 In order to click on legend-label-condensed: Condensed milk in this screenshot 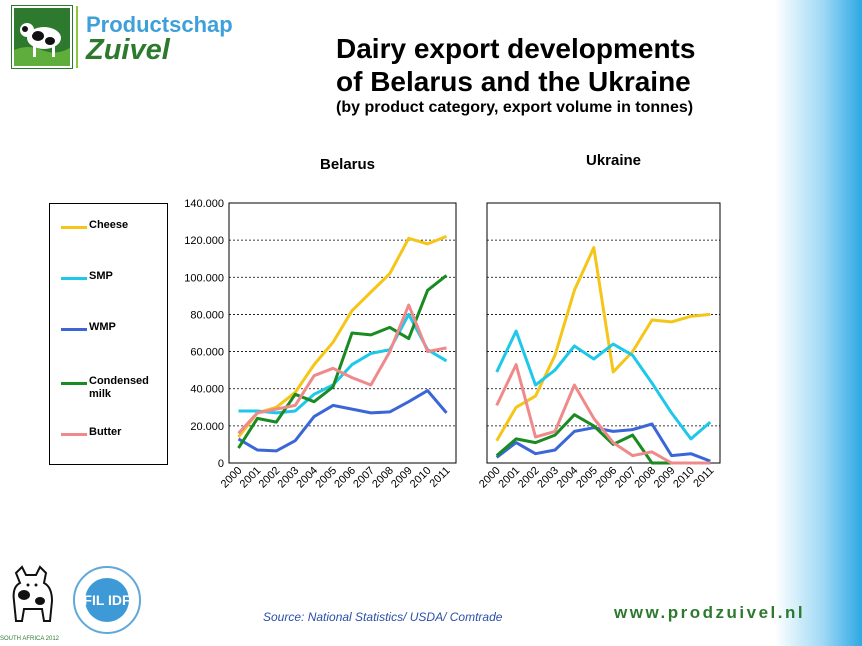, I will do `click(119, 387)`.